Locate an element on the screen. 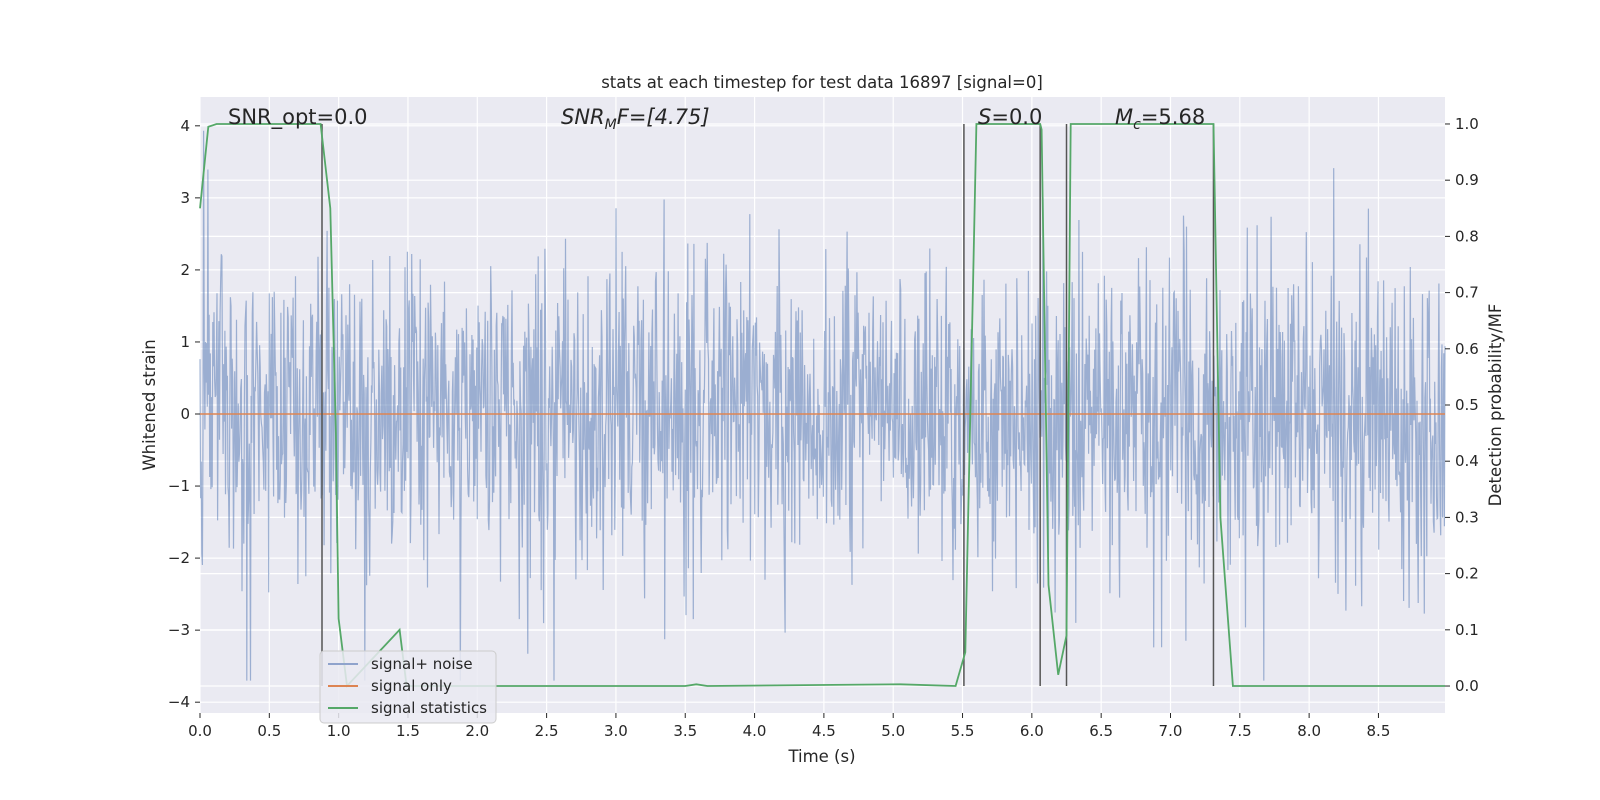 The width and height of the screenshot is (1600, 800). y-right-tick-label: 1.0 is located at coordinates (1467, 124).